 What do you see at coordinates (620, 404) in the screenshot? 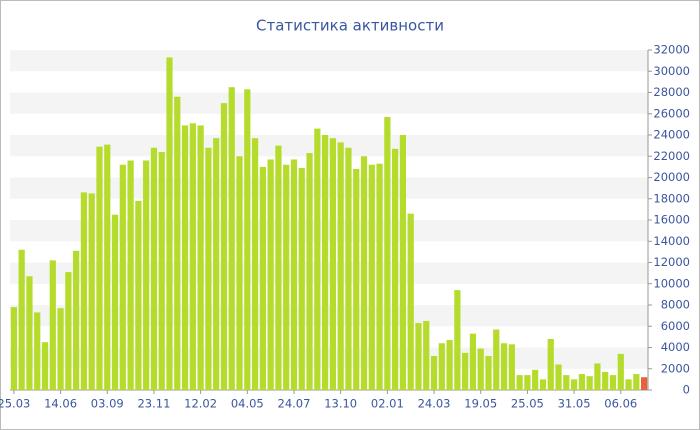
I see `x-tick-label: 06.06` at bounding box center [620, 404].